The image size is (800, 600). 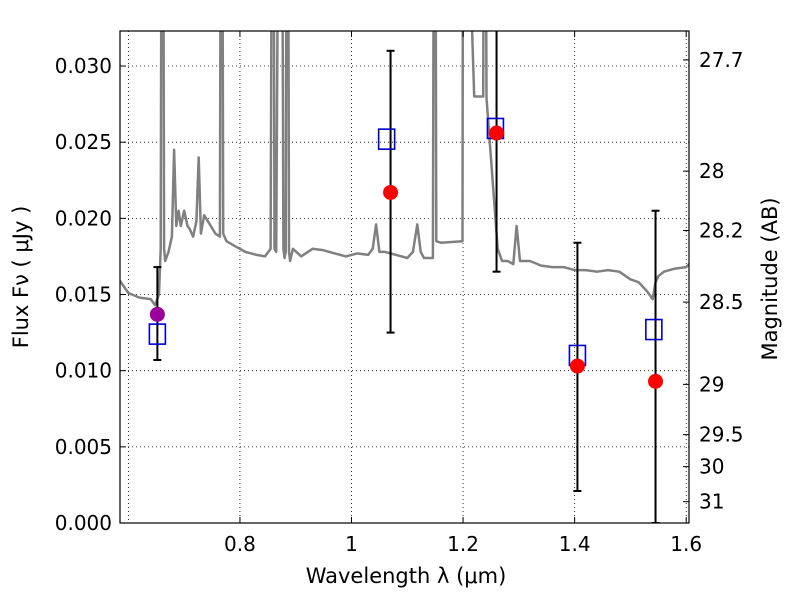 I want to click on right-axis-label: Magnitude (AB), so click(x=770, y=278).